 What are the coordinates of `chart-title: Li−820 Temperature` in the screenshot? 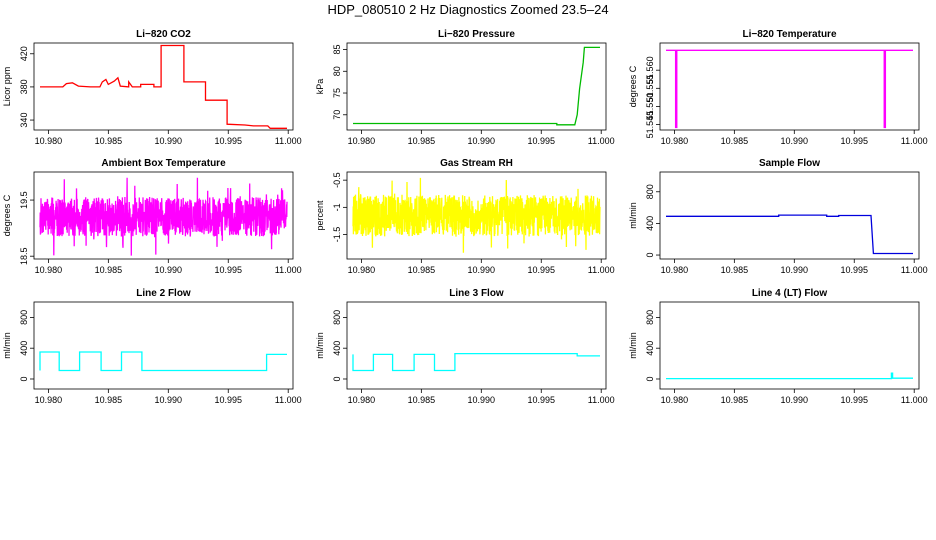 It's located at (789, 34).